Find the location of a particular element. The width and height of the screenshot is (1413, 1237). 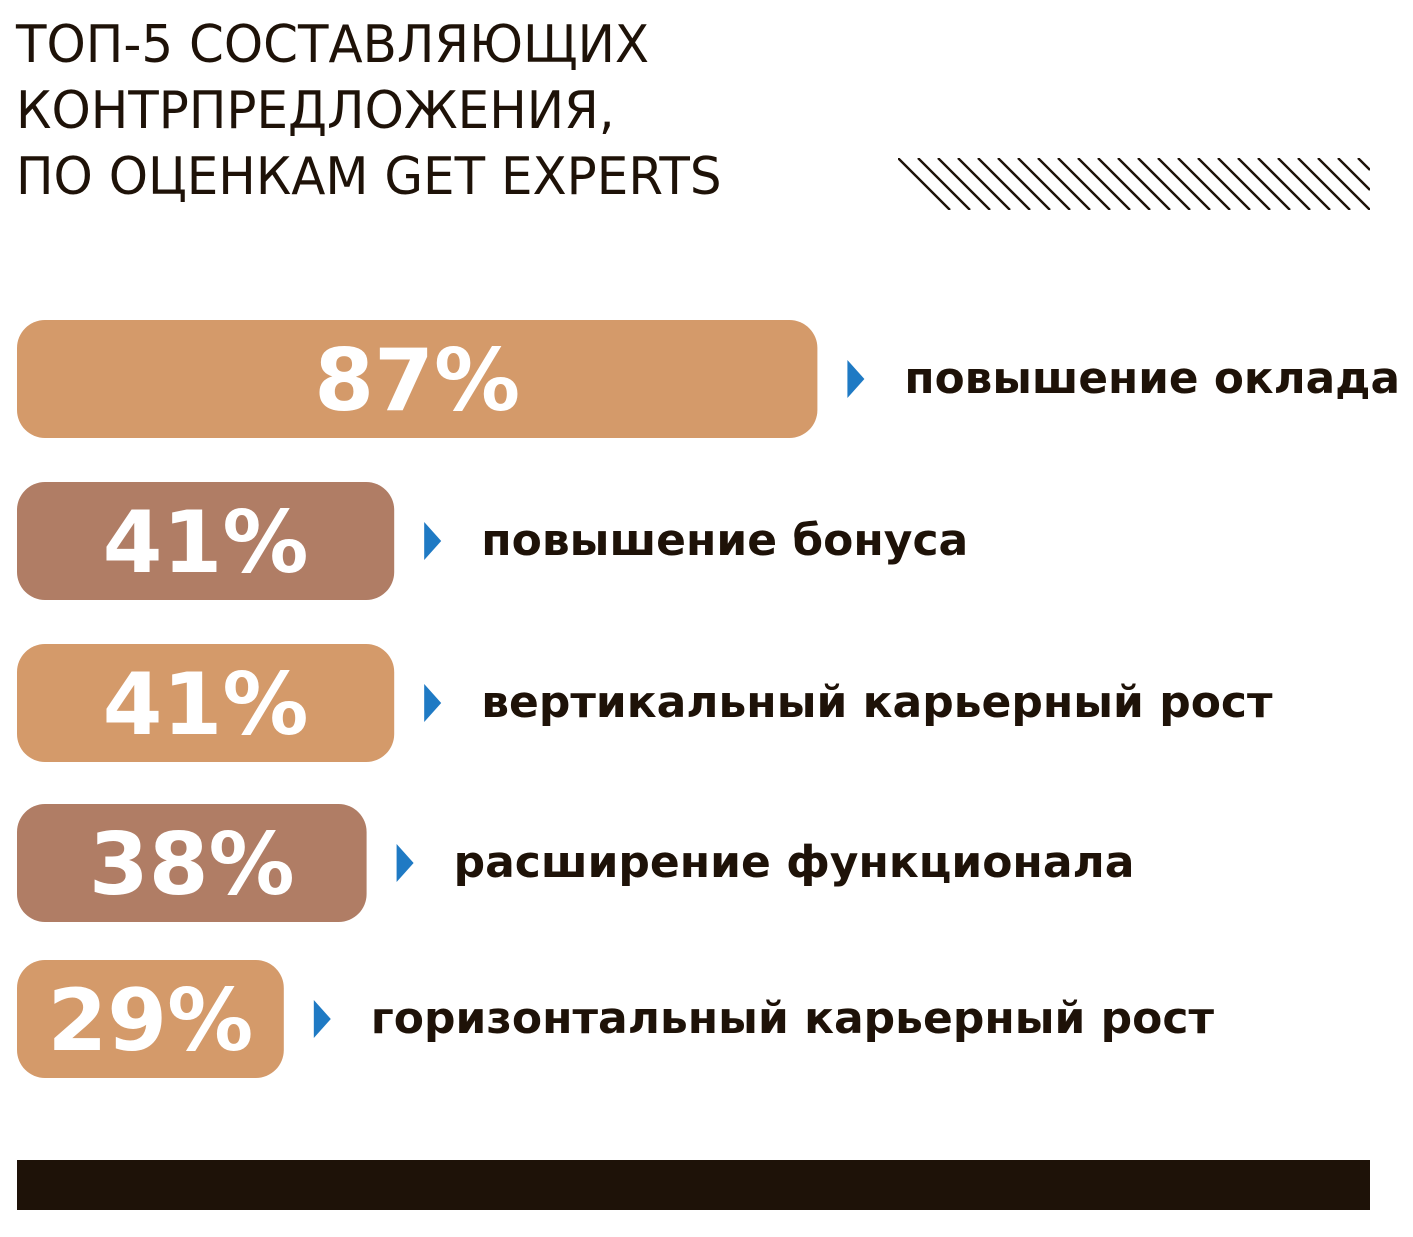

bar-value-label: 38% is located at coordinates (192, 865).